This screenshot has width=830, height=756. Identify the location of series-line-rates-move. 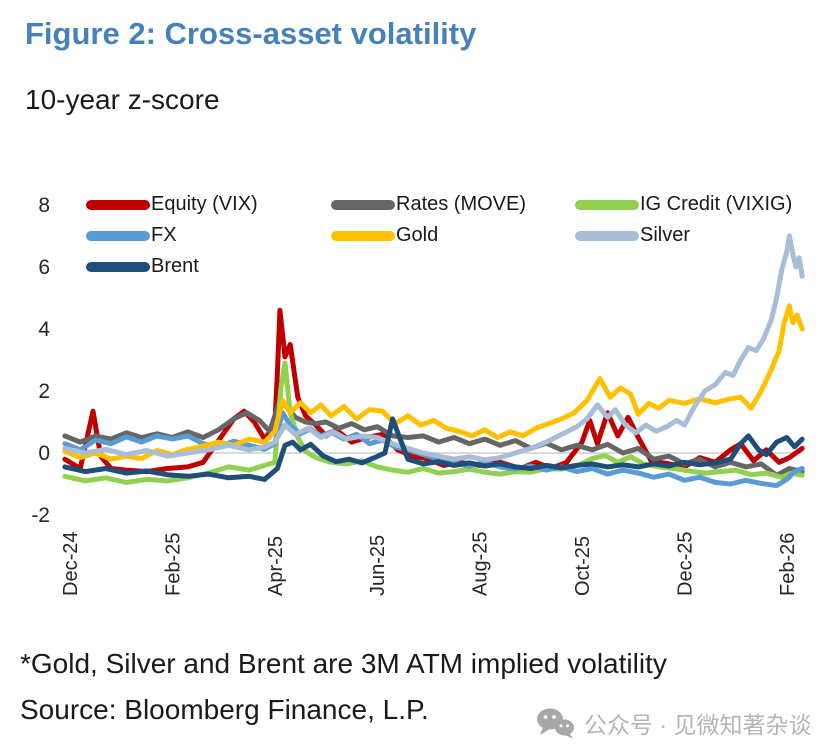
(433, 437).